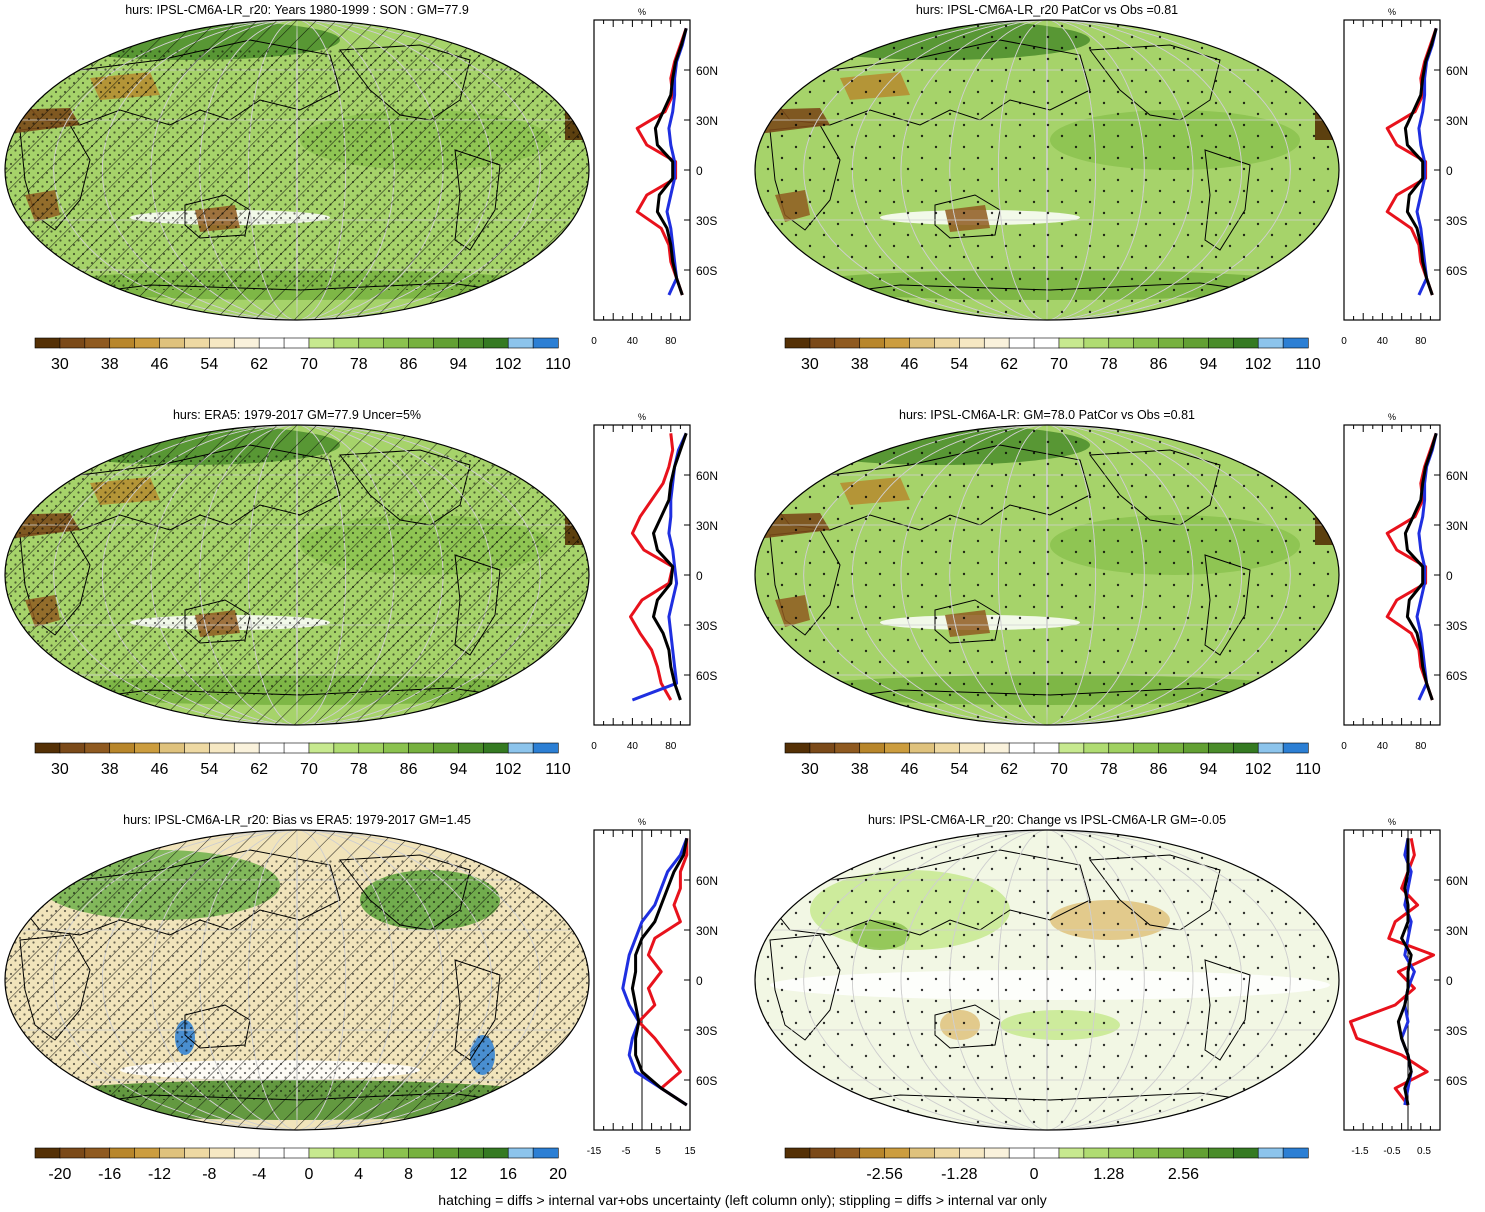 This screenshot has width=1485, height=1212. I want to click on colorbar-tick-label: 102, so click(508, 769).